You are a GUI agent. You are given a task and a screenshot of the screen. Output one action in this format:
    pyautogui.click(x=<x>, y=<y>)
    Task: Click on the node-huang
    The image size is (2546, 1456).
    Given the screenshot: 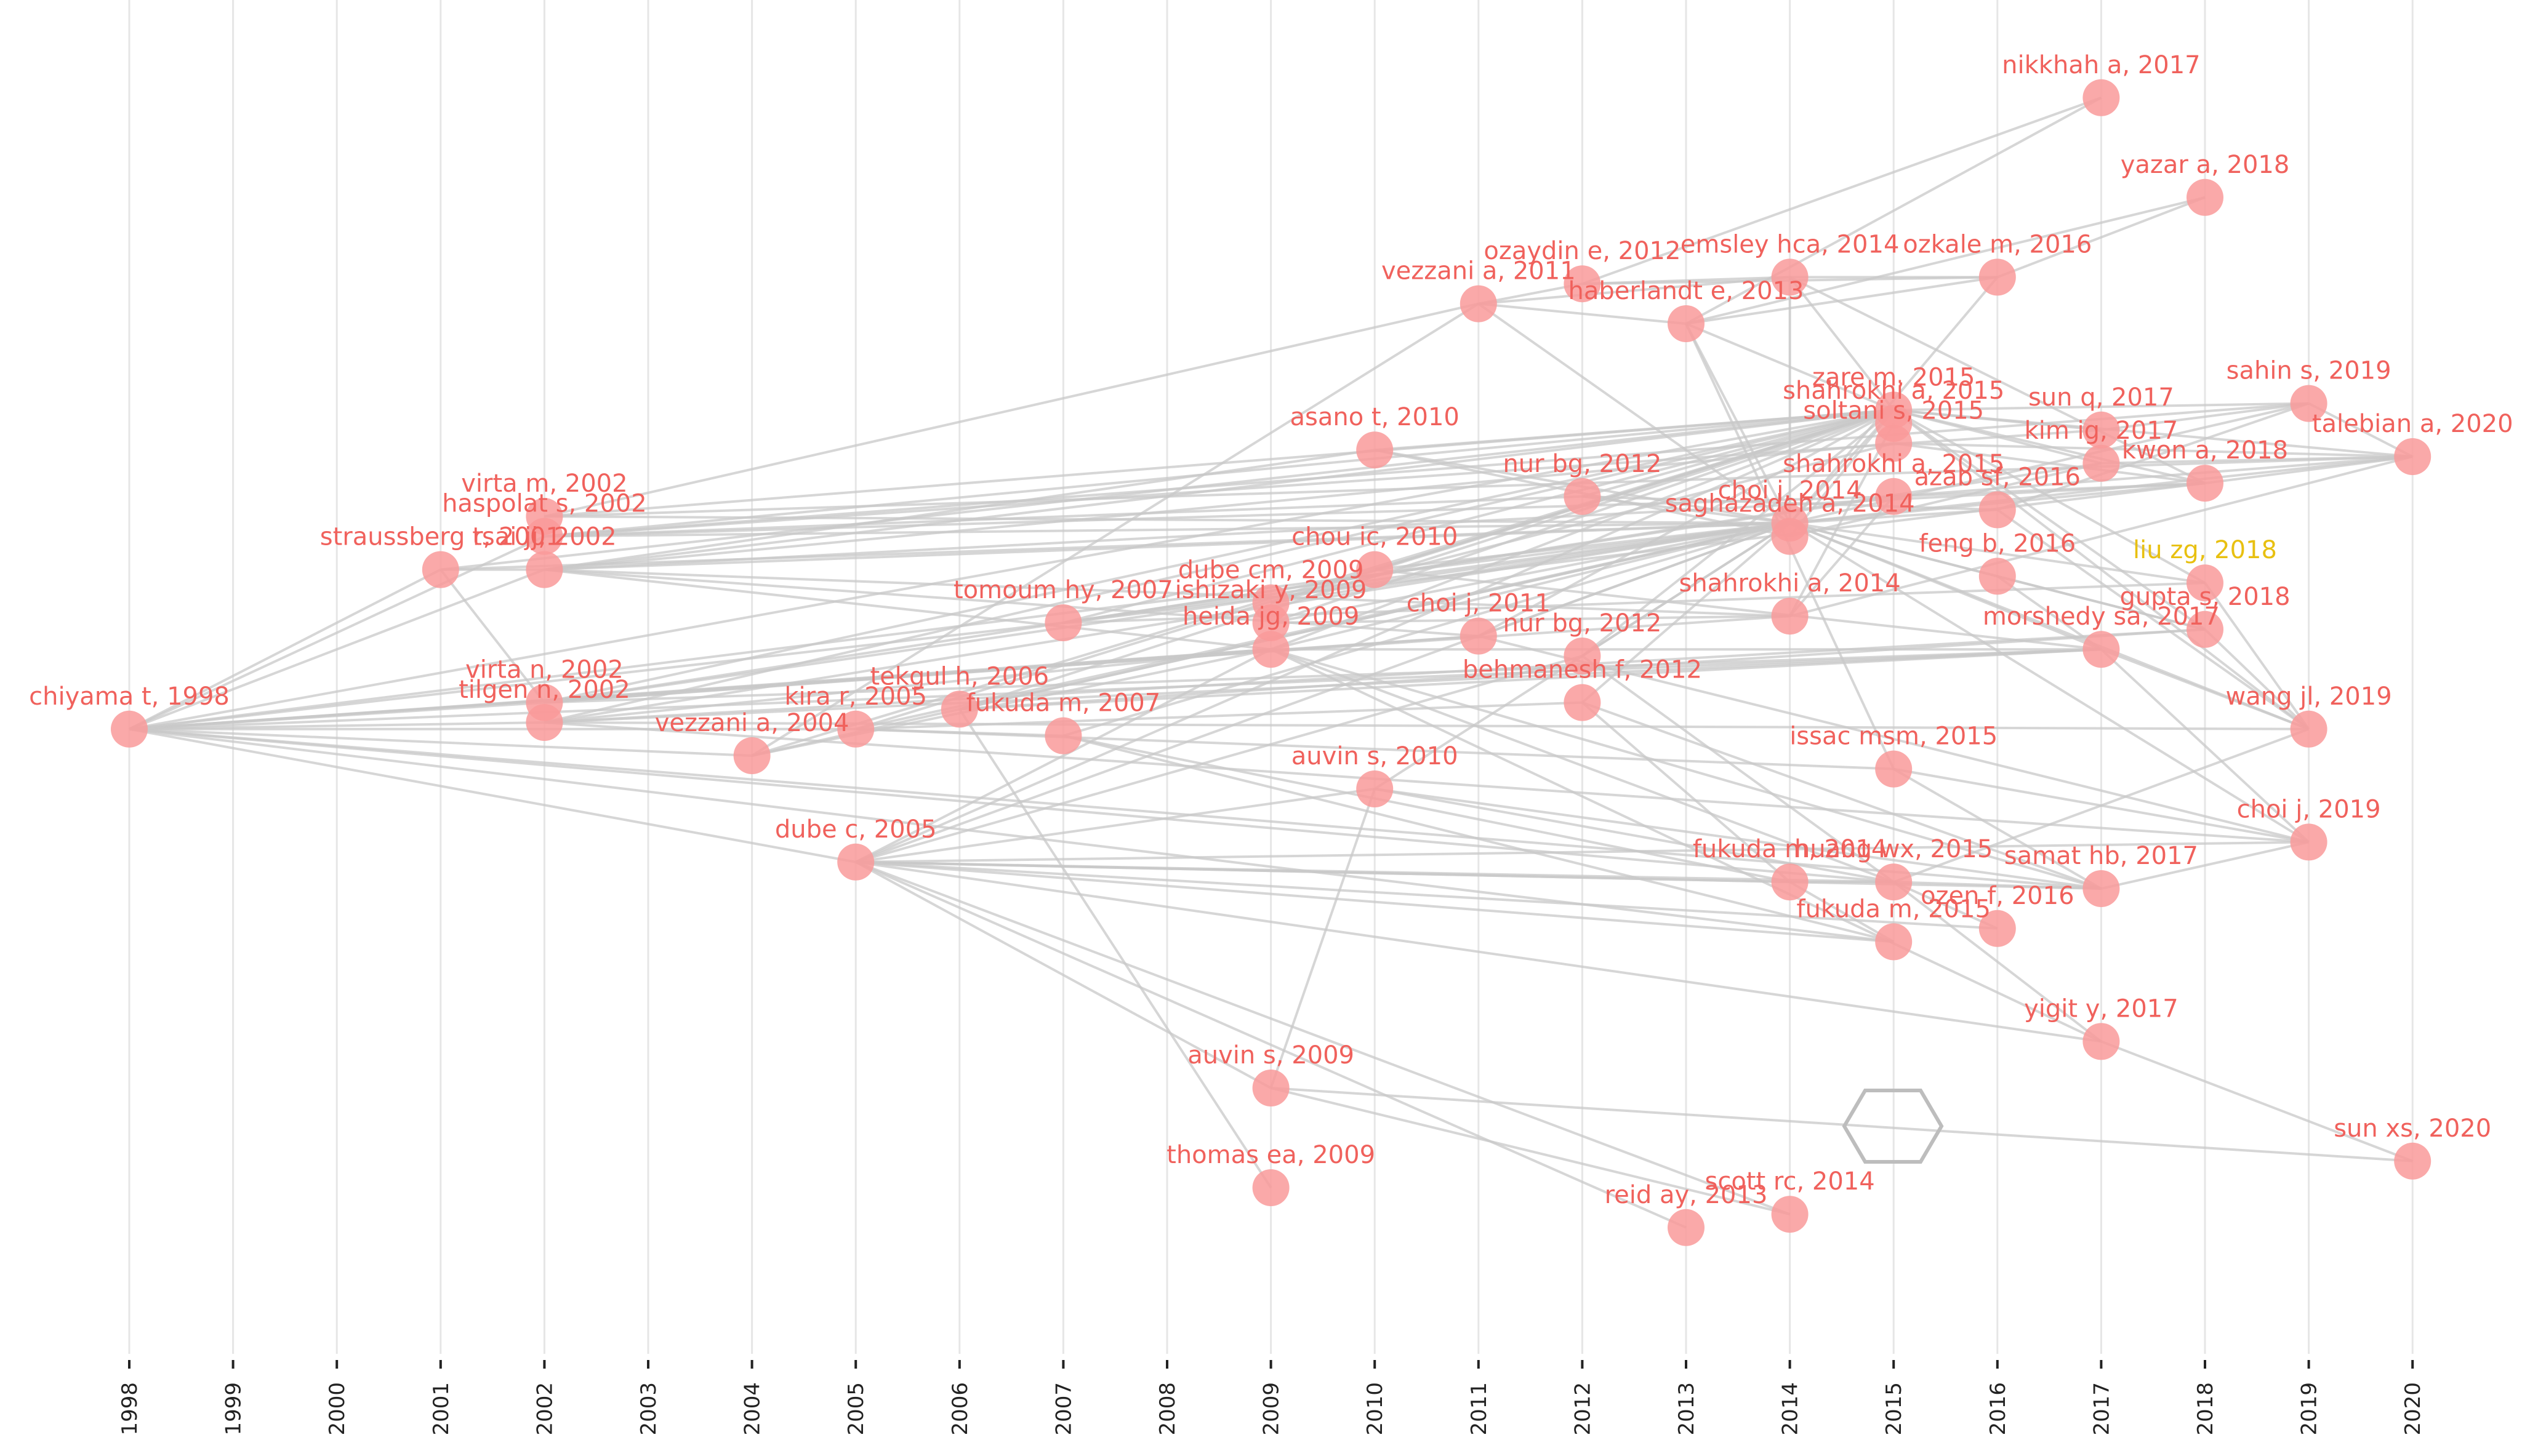 What is the action you would take?
    pyautogui.click(x=1894, y=882)
    